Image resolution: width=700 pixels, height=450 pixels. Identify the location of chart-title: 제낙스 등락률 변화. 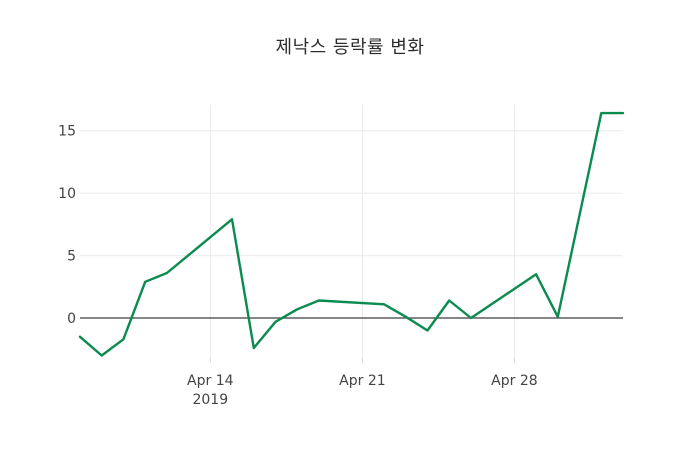
(350, 47).